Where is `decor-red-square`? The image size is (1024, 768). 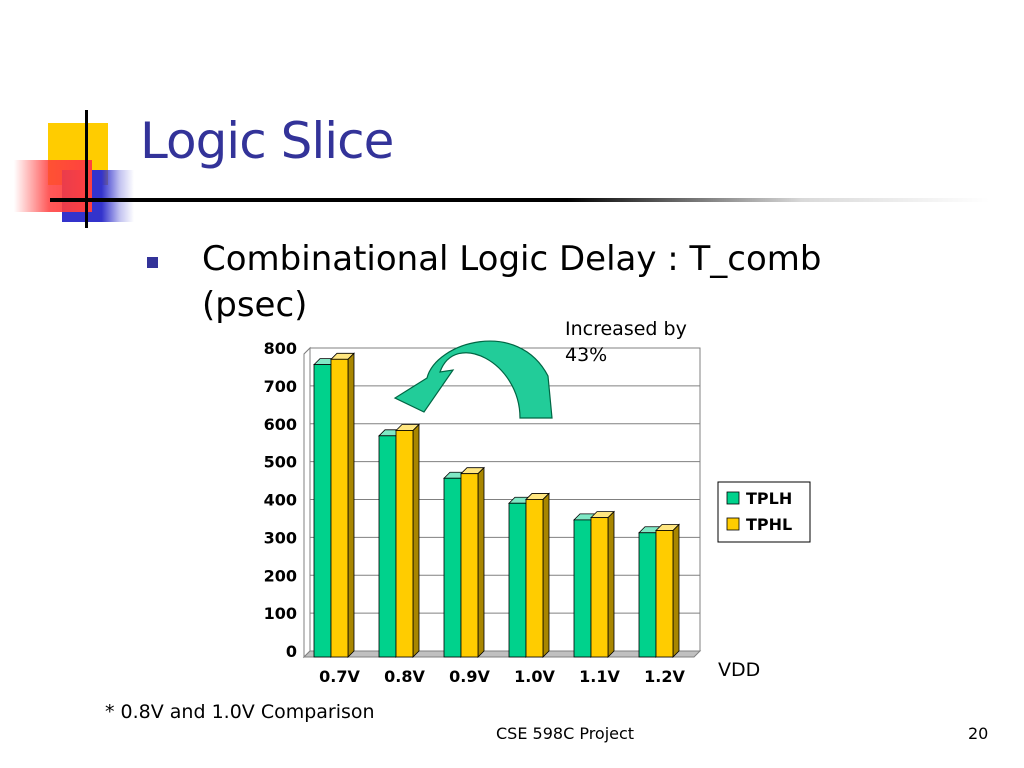
decor-red-square is located at coordinates (53, 186).